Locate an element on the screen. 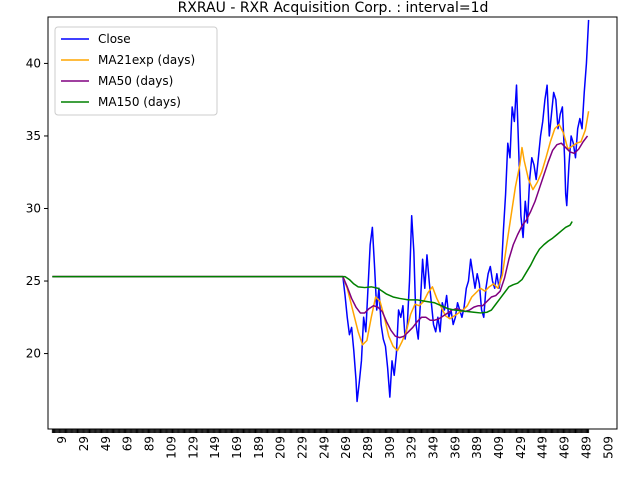  x-tick-label: 9 is located at coordinates (62, 440).